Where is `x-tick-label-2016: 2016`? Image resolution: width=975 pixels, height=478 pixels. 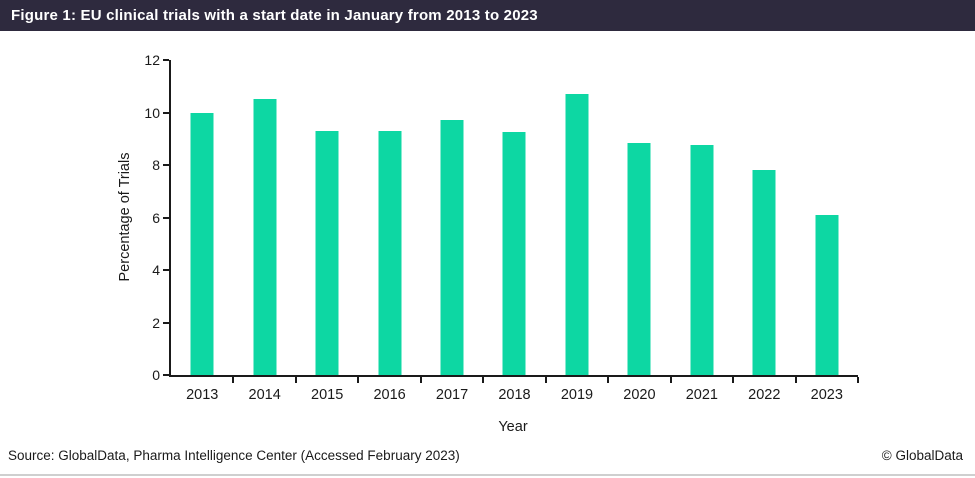
x-tick-label-2016: 2016 is located at coordinates (389, 395).